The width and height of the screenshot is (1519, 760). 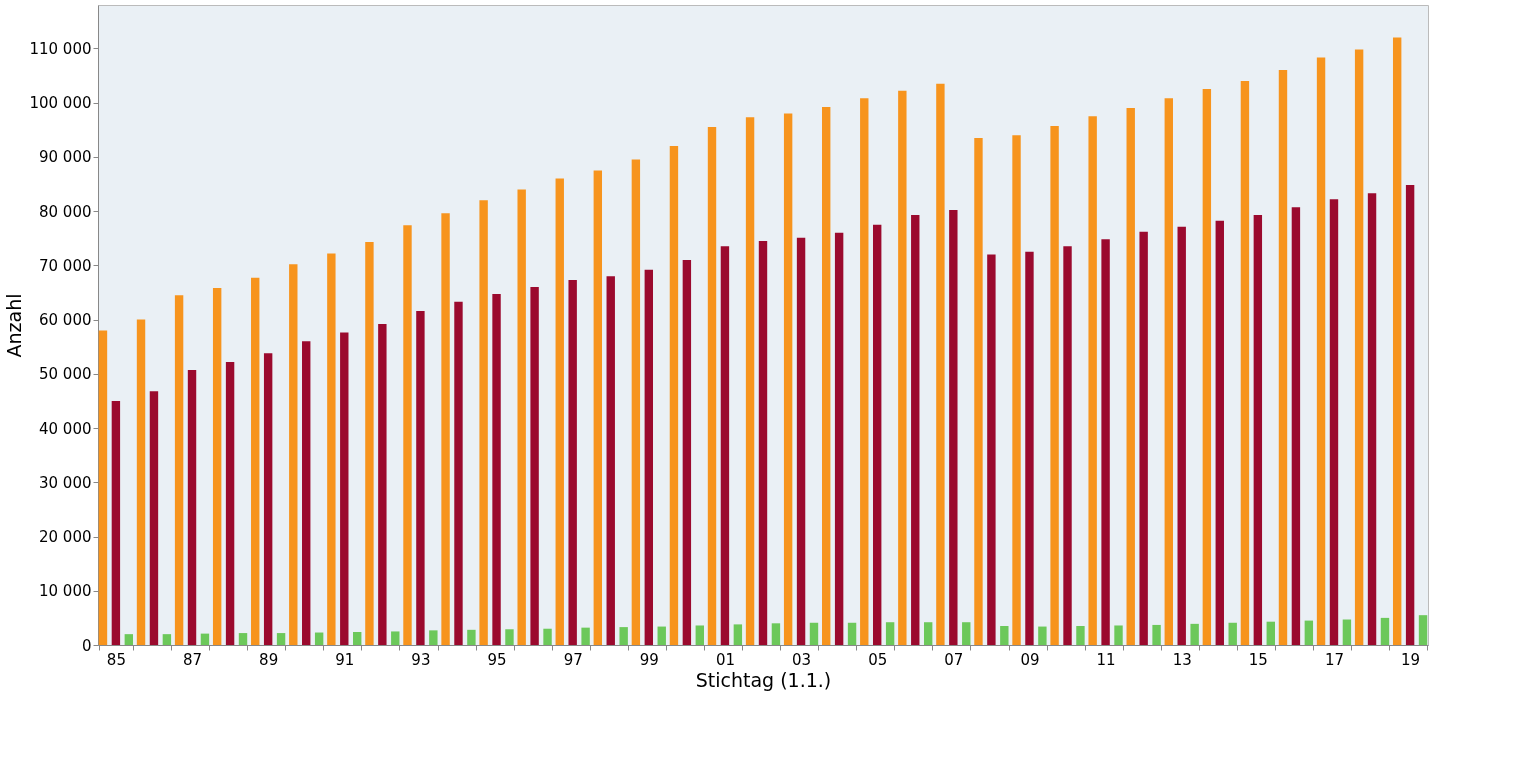 What do you see at coordinates (1334, 659) in the screenshot?
I see `x-tick-label: 17` at bounding box center [1334, 659].